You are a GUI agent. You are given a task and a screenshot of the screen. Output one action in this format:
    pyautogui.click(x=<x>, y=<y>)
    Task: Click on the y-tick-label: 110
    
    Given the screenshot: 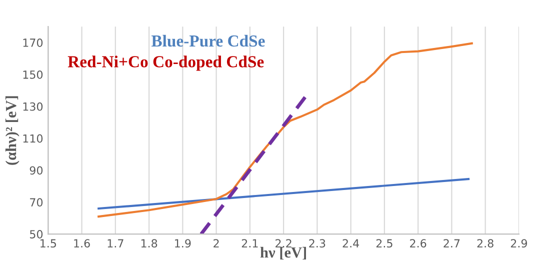 What is the action you would take?
    pyautogui.click(x=33, y=138)
    